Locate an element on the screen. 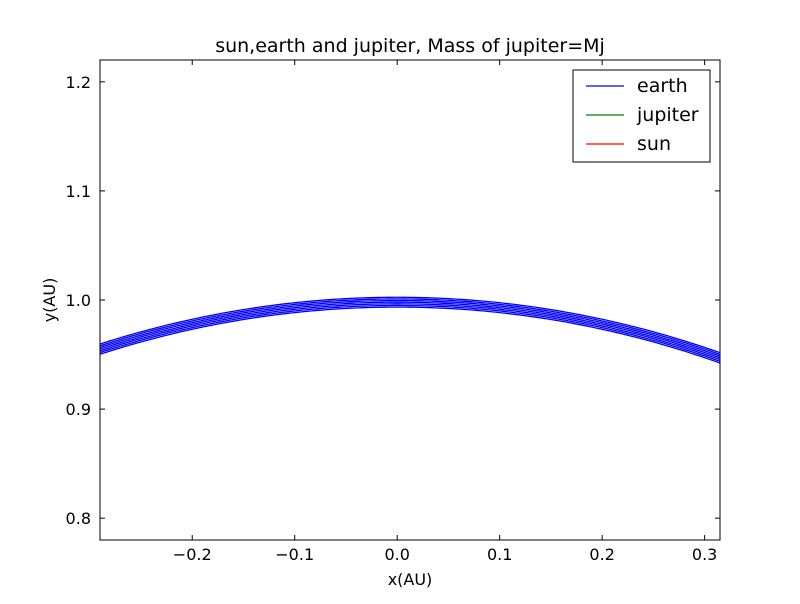 The image size is (800, 604). x-tick-label-1: −0.1 is located at coordinates (294, 554).